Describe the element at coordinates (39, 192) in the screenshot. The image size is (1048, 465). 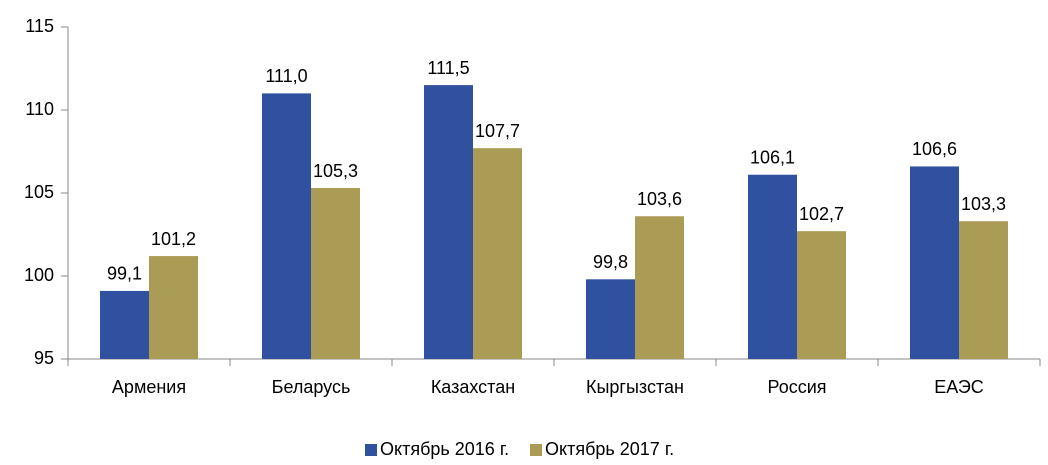
I see `y-tick-label: 105` at that location.